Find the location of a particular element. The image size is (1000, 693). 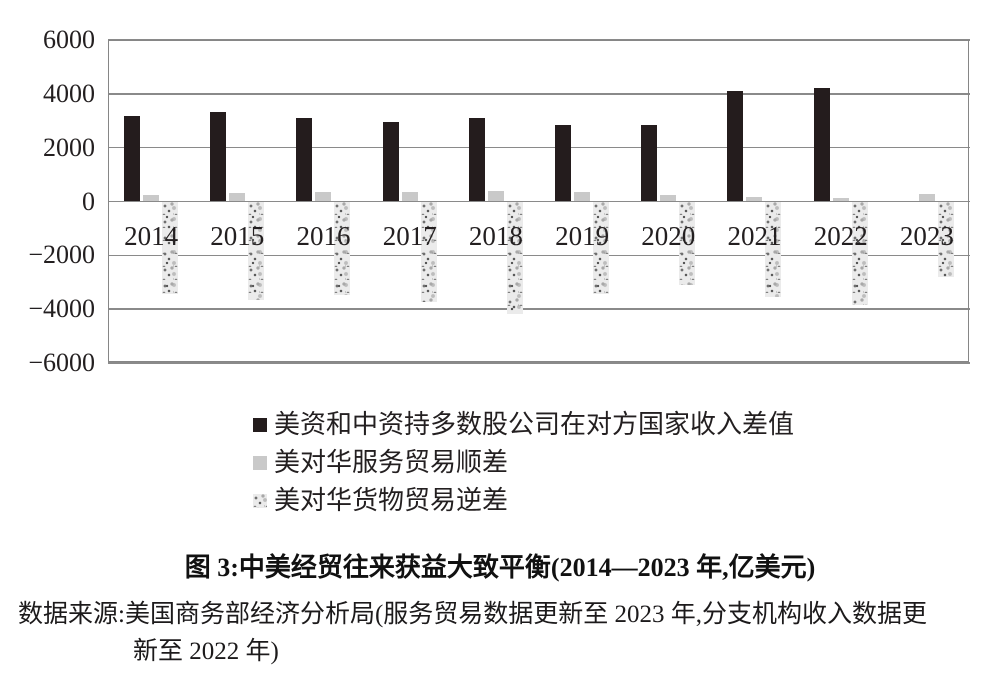

bar-2021-series1 is located at coordinates (735, 146).